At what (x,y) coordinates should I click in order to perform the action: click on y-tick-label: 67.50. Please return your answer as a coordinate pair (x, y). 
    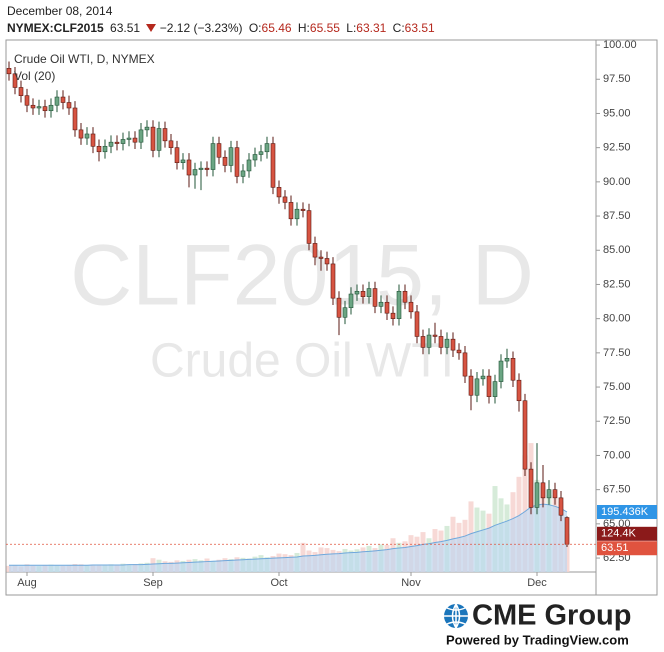
    Looking at the image, I should click on (617, 490).